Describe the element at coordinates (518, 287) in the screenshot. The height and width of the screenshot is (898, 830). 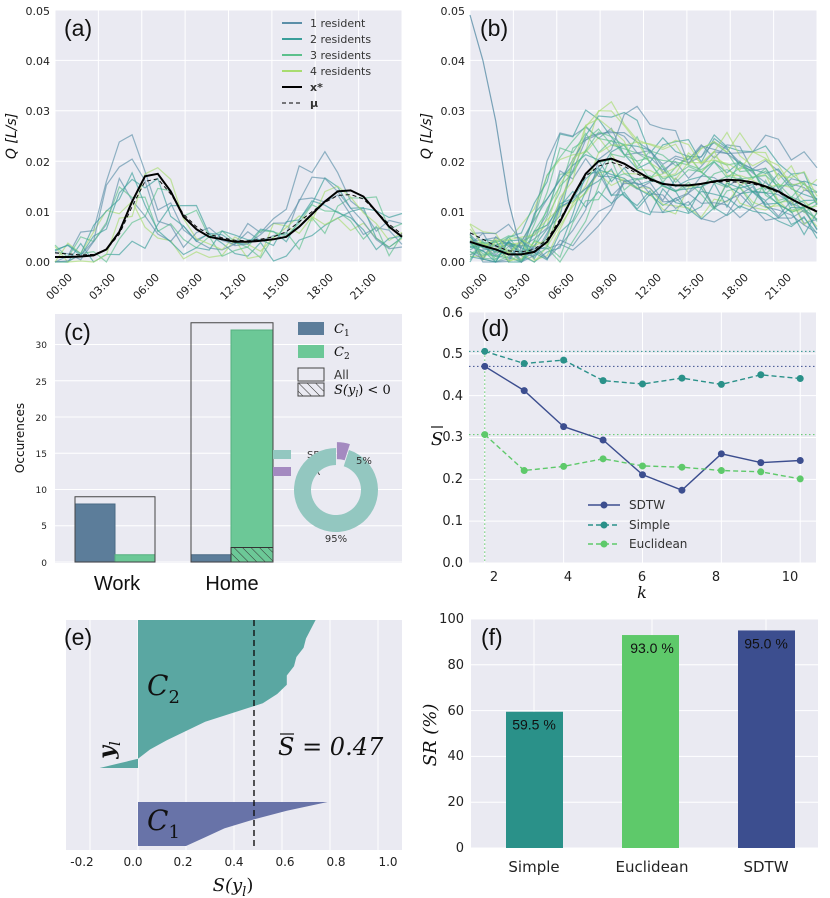
I see `b-xtick-1: 03:00` at that location.